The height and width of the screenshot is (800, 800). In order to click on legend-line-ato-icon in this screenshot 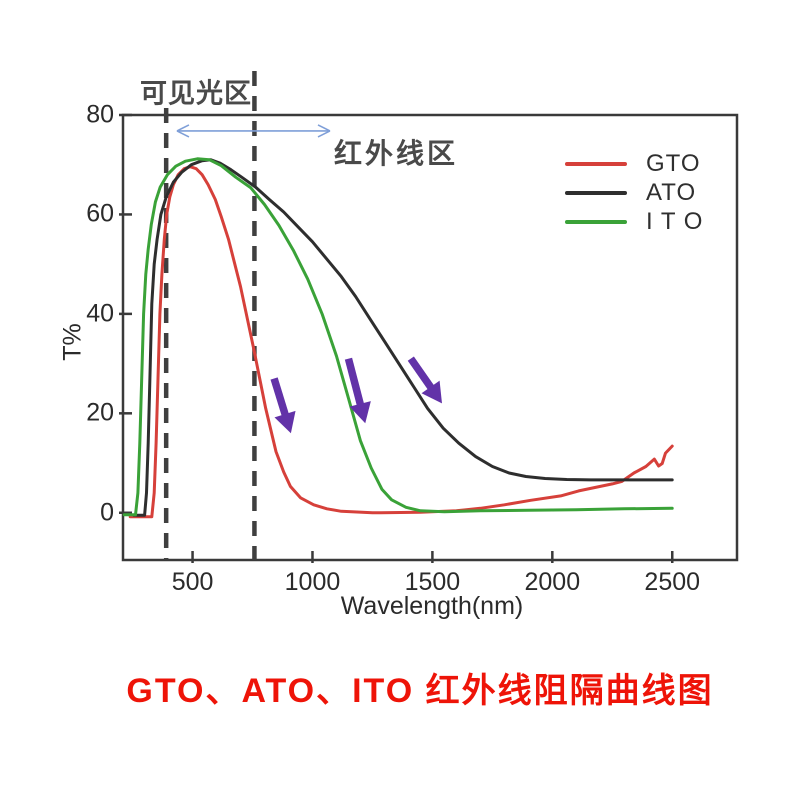, I will do `click(596, 192)`.